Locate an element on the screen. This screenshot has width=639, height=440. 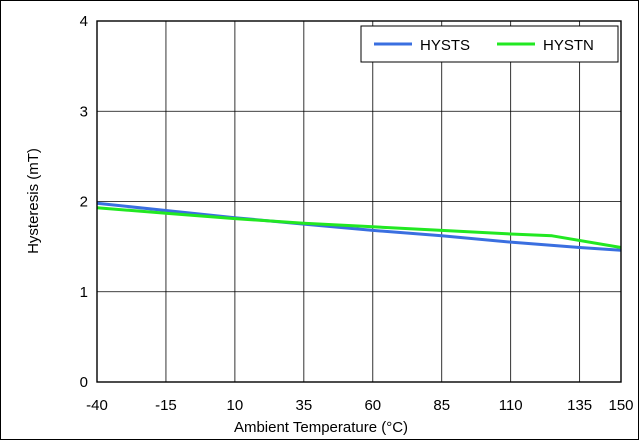
x-tick-label: 150 is located at coordinates (620, 405).